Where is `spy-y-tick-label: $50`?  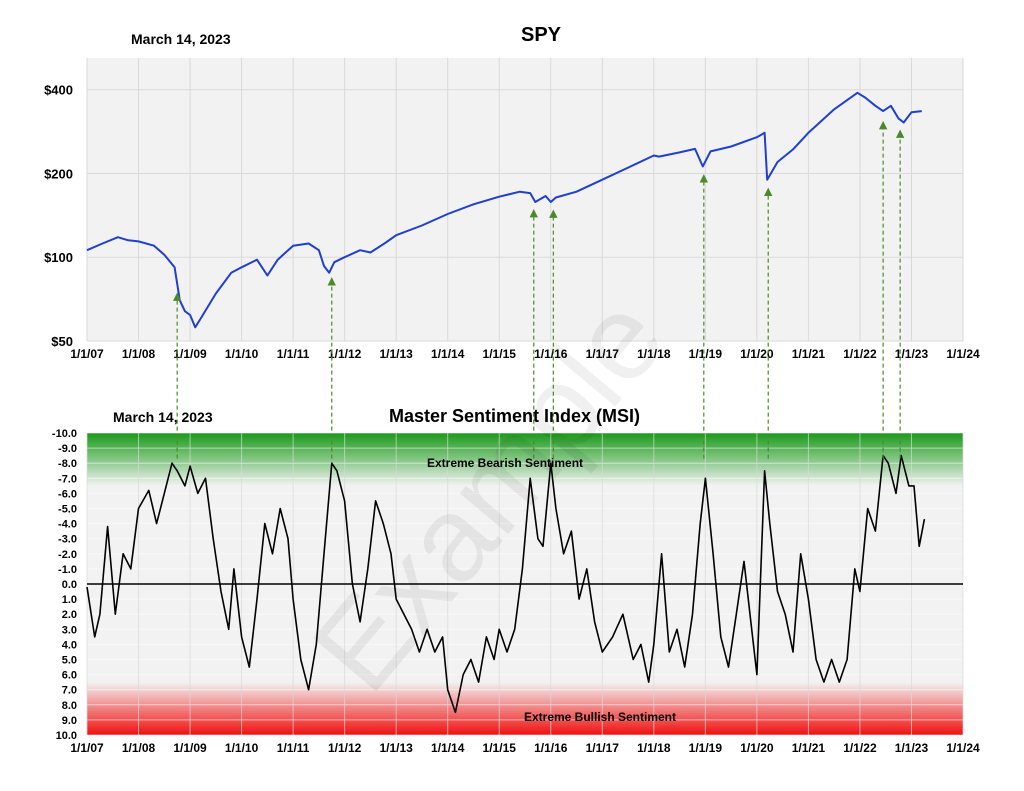 spy-y-tick-label: $50 is located at coordinates (62, 341).